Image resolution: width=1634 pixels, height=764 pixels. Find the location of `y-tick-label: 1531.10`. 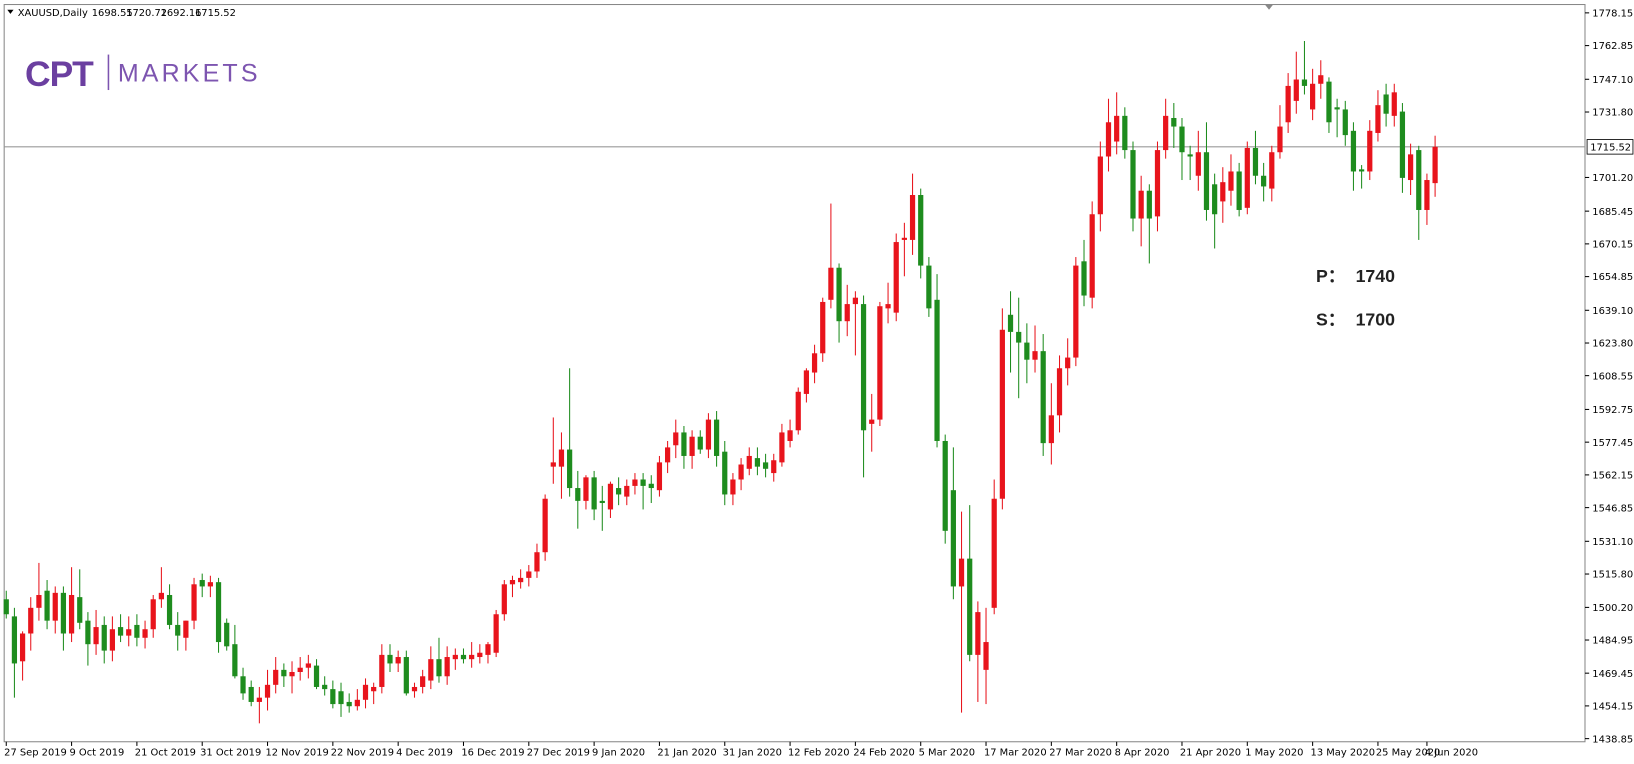

y-tick-label: 1531.10 is located at coordinates (1612, 542).